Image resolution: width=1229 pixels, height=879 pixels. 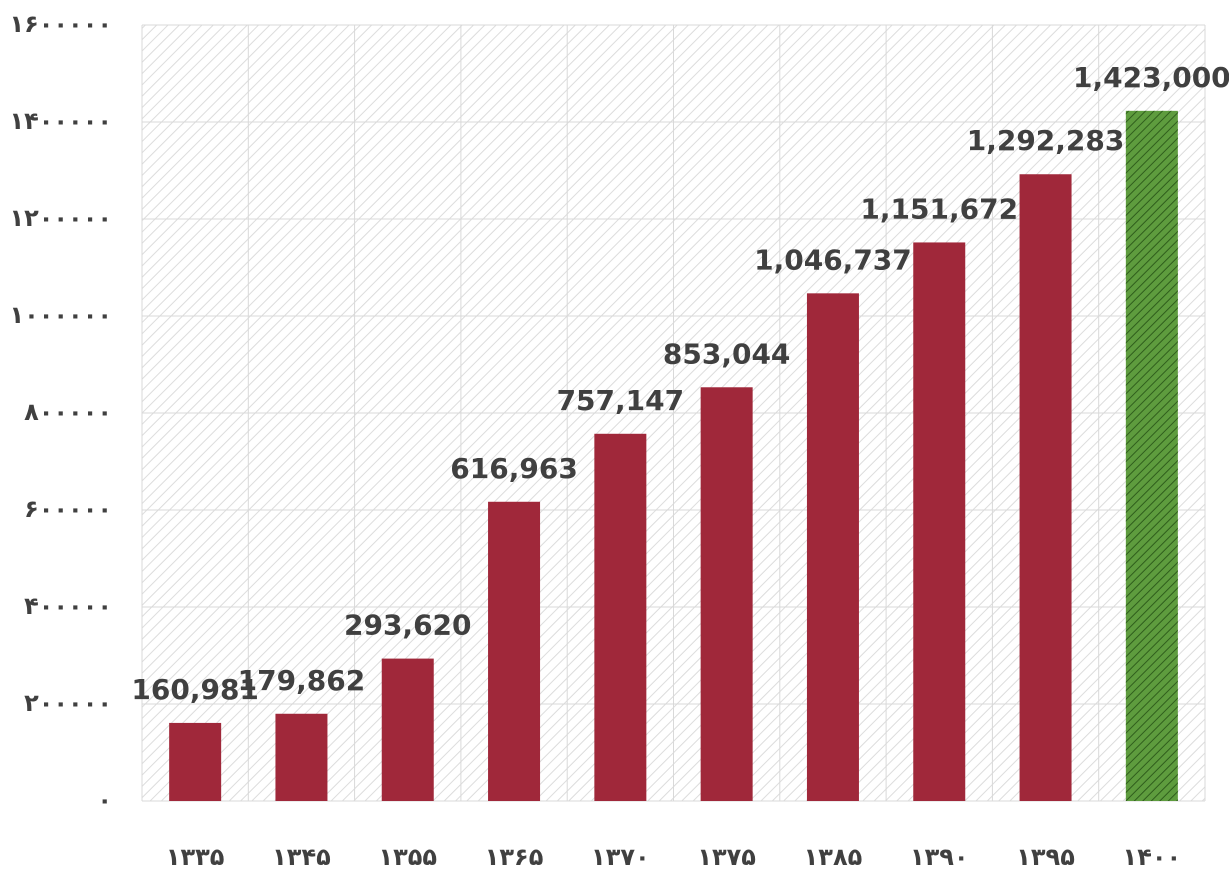 I want to click on y-tick-label: ۴۰۰۰۰۰, so click(x=68, y=606).